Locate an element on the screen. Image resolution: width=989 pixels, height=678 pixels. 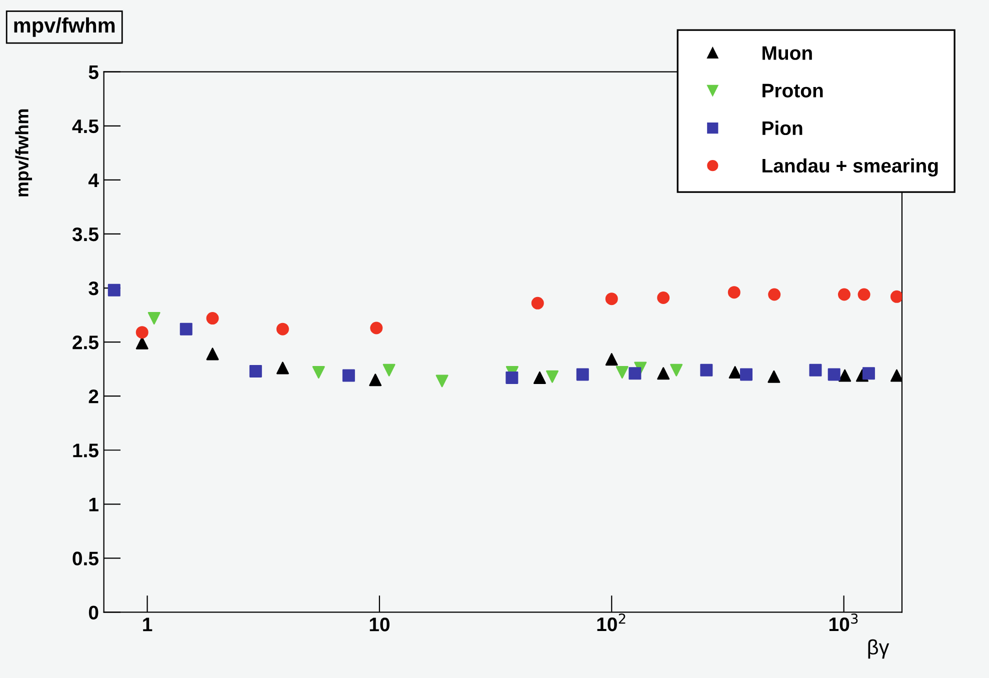
y-tick-label: 2 is located at coordinates (93, 397).